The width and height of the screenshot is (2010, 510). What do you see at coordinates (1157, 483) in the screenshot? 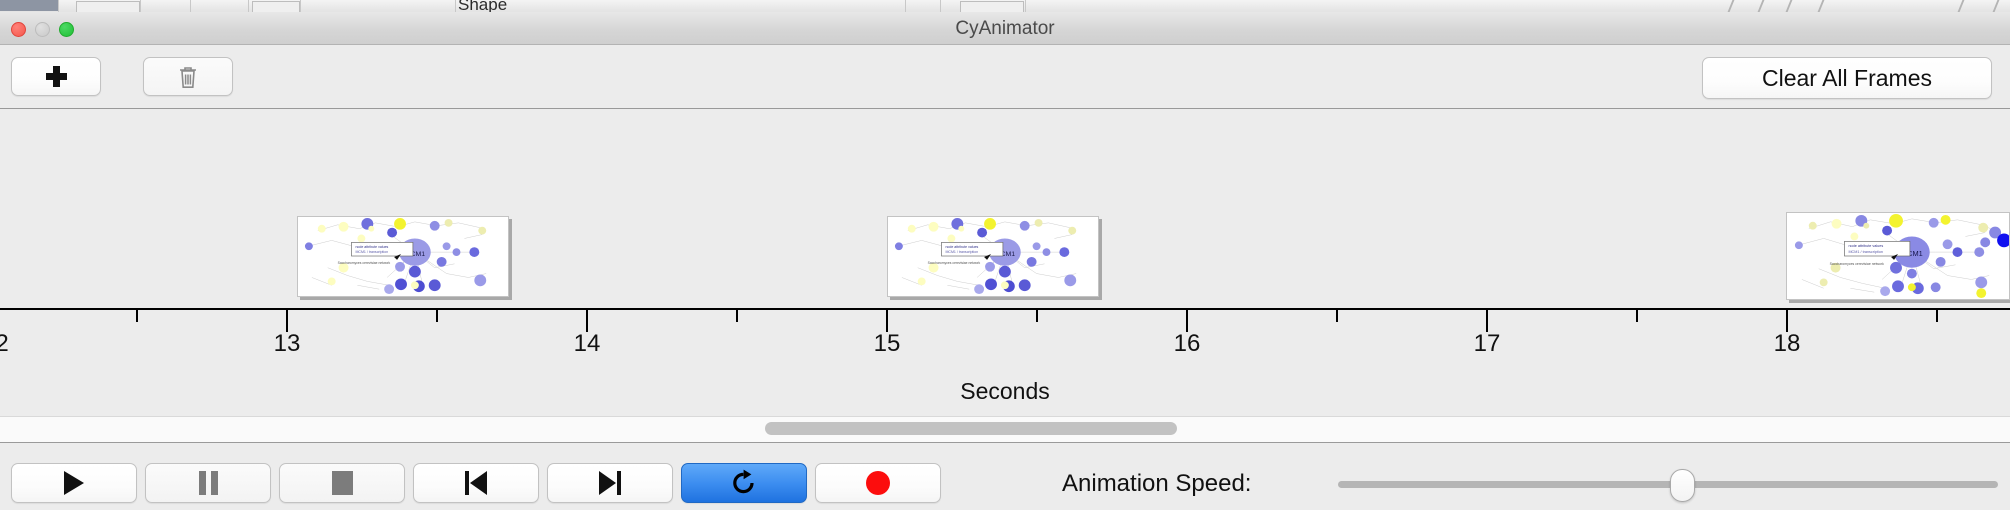
I see `animation-speed-label: Animation Speed:` at bounding box center [1157, 483].